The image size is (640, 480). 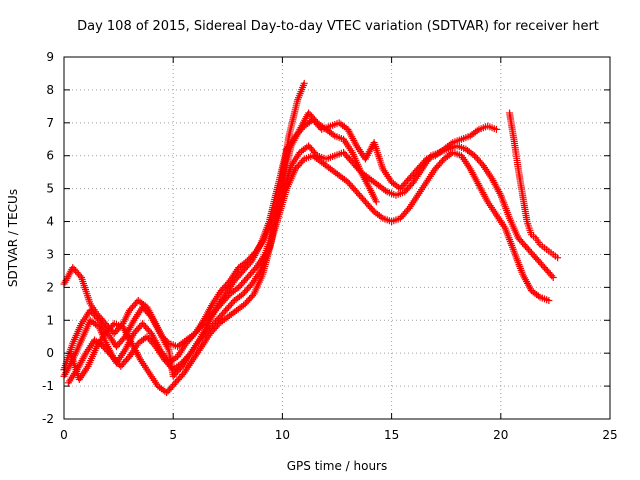 I want to click on x-tick-label: 20, so click(x=500, y=435).